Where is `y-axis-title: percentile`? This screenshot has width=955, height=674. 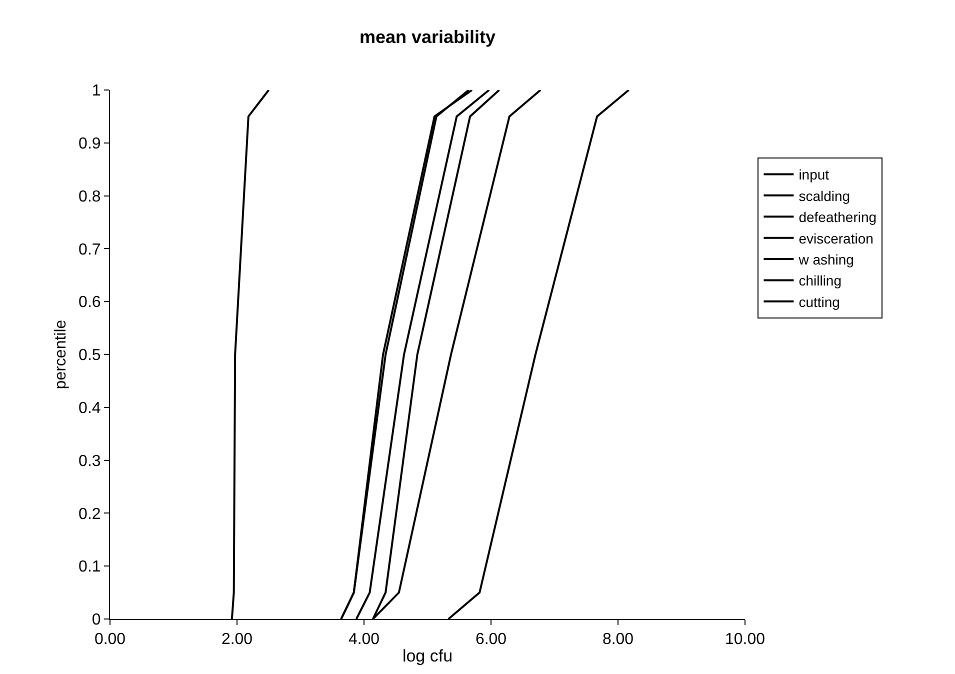 y-axis-title: percentile is located at coordinates (61, 355).